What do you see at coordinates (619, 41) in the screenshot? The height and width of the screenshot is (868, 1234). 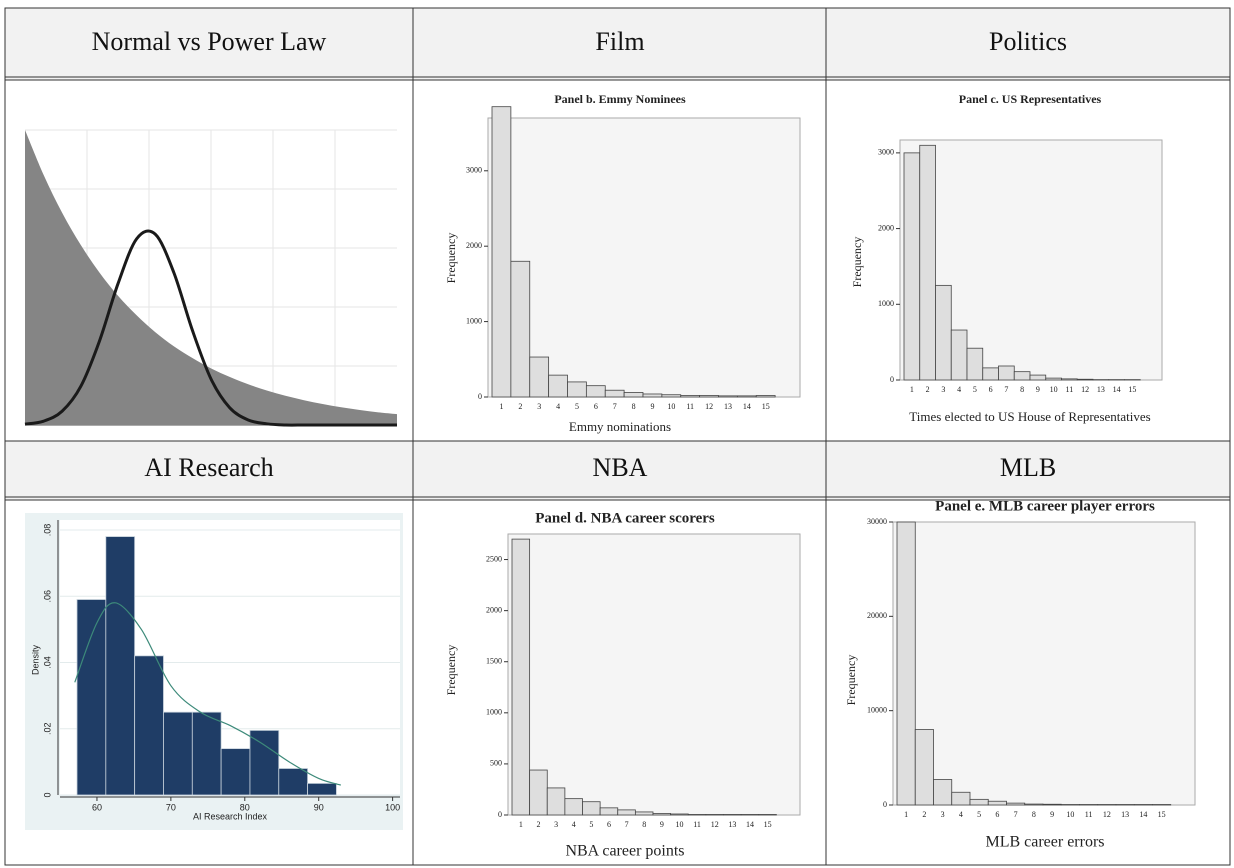 I see `header: Film` at bounding box center [619, 41].